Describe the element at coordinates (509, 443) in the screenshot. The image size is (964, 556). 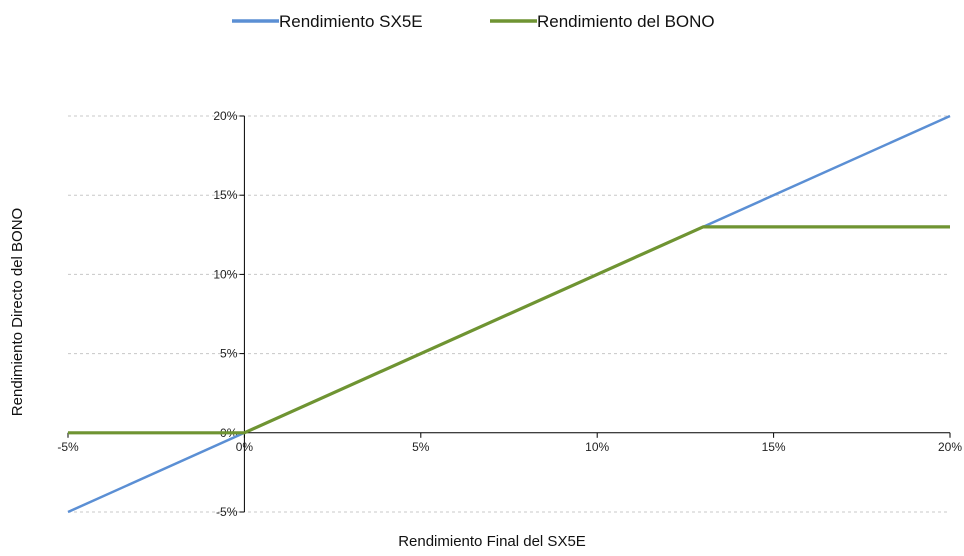
I see `x-tick-labels: -5% 0% 5% 10% 15% 20%` at that location.